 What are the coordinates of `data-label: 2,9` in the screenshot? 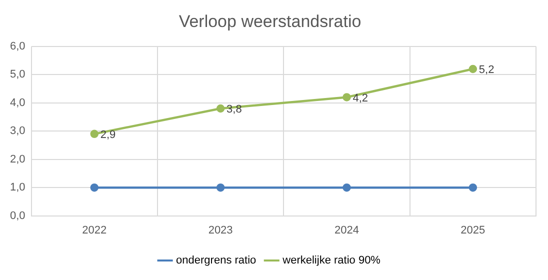 It's located at (108, 134).